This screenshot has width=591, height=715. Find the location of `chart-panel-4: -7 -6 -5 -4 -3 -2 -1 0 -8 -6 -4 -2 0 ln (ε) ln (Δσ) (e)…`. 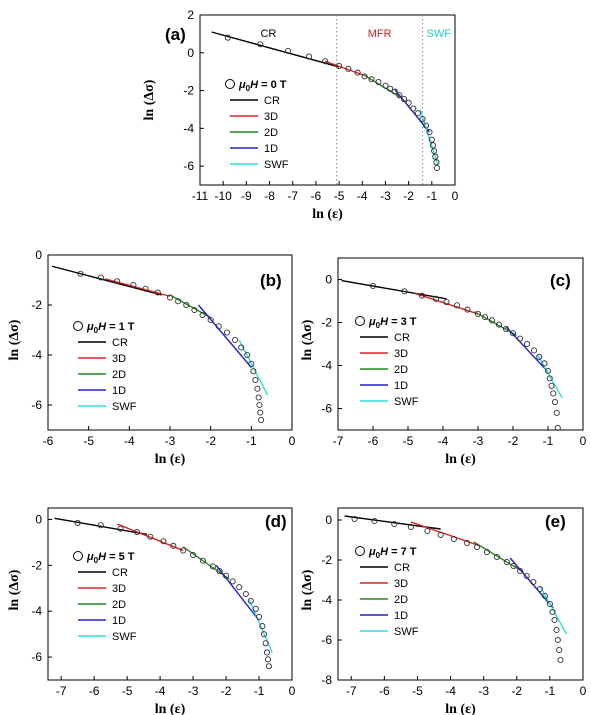

chart-panel-4: -7 -6 -5 -4 -3 -2 -1 0 -8 -6 -4 -2 0 ln (ε) ln (Δσ) (e)… is located at coordinates (443, 611).